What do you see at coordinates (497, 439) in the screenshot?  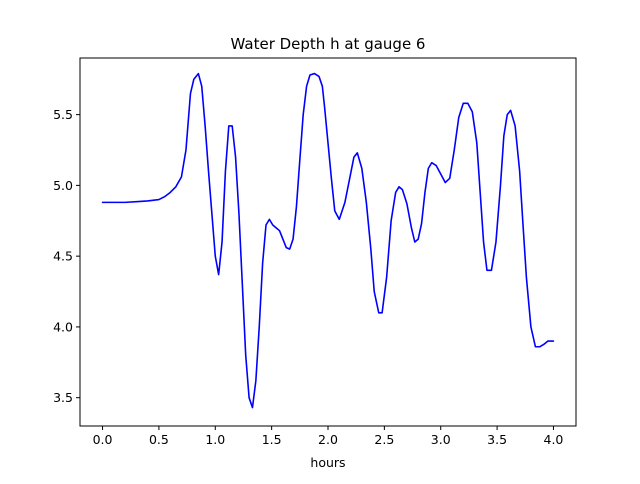 I see `x-tick-label: 3.5` at bounding box center [497, 439].